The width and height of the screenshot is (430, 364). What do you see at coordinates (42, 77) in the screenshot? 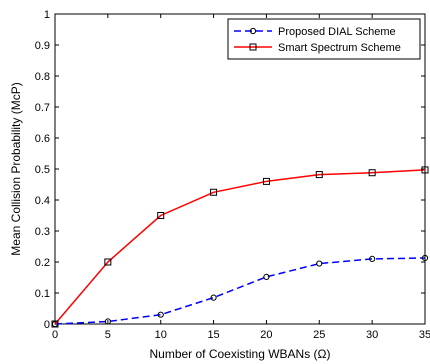
I see `y-tick-label: 0.8` at bounding box center [42, 77].